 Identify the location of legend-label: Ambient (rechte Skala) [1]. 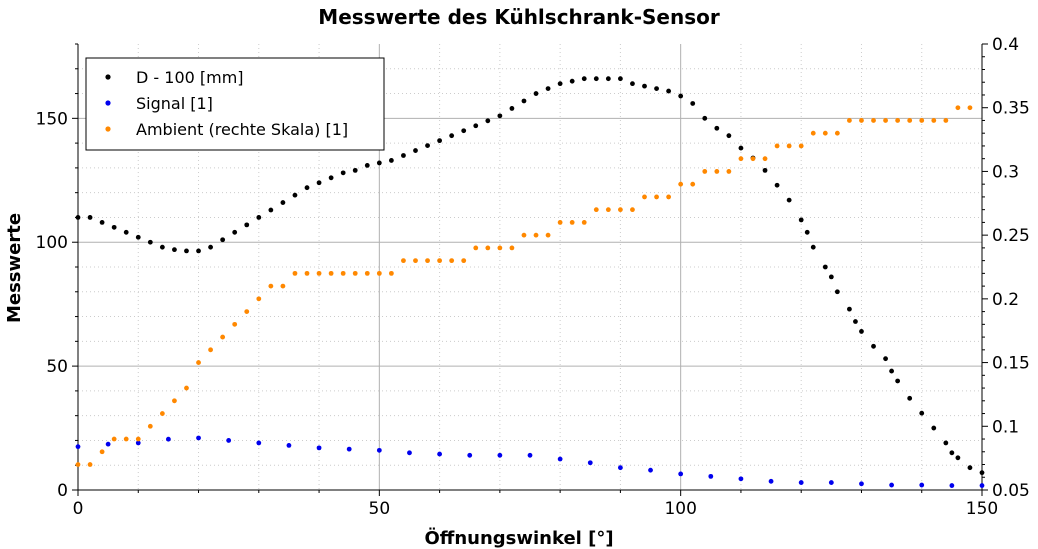
(242, 129).